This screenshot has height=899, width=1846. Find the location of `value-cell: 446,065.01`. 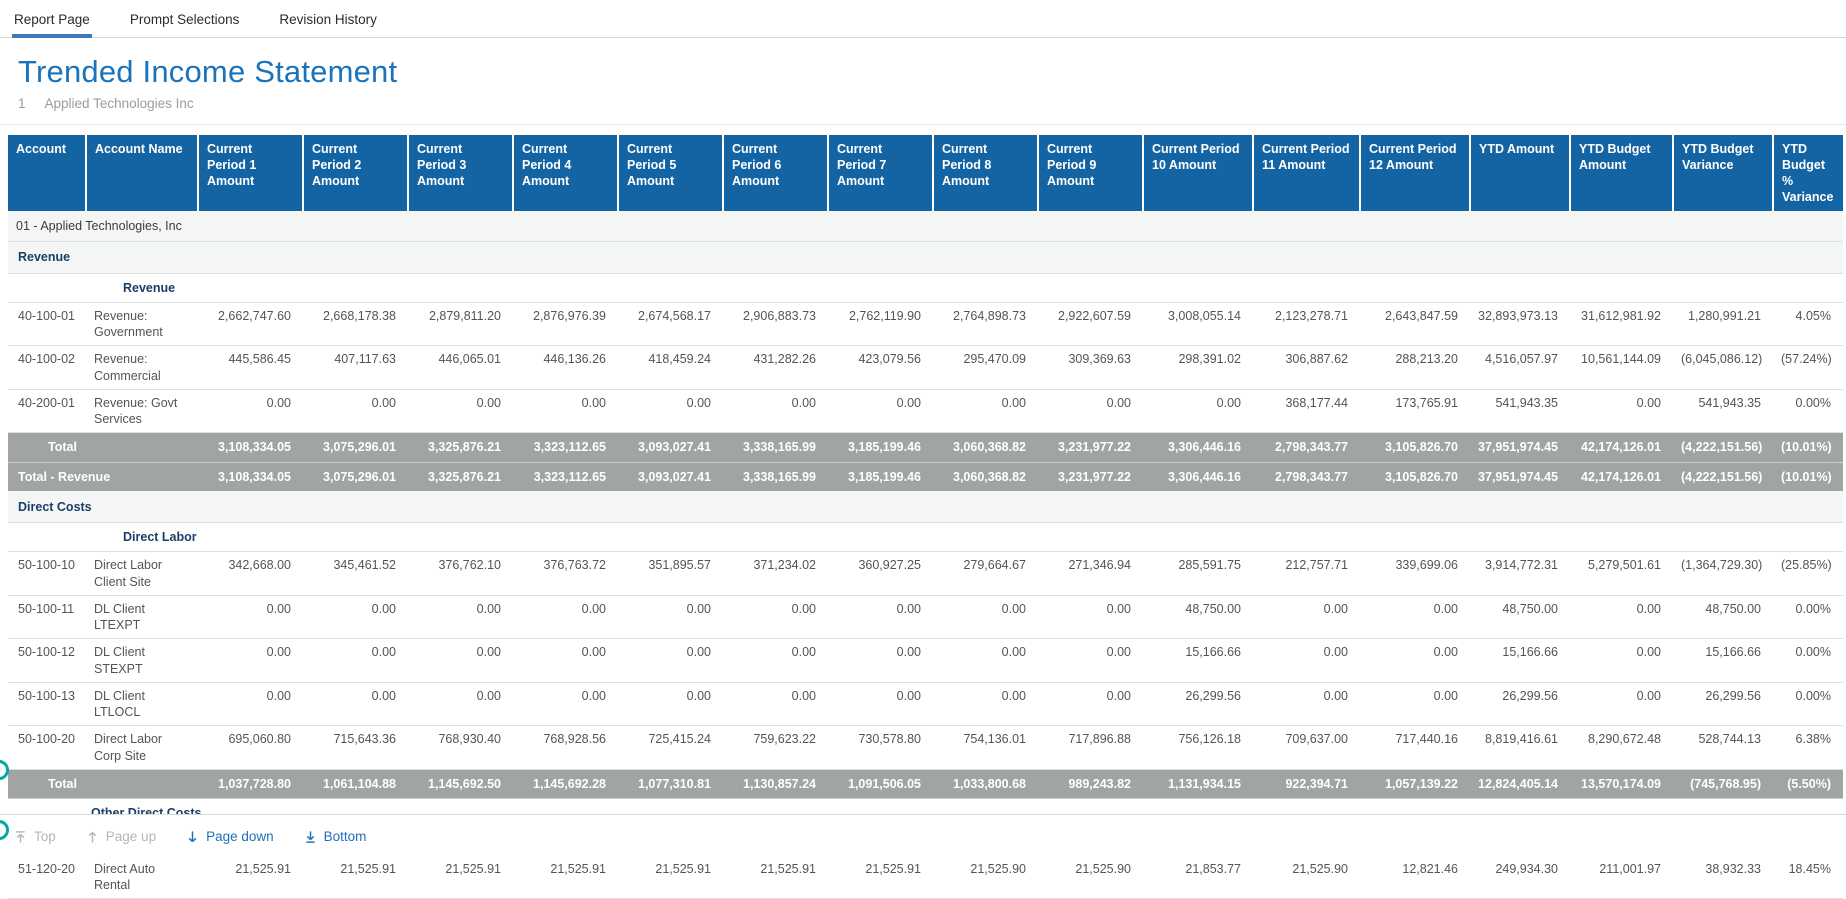

value-cell: 446,065.01 is located at coordinates (460, 367).